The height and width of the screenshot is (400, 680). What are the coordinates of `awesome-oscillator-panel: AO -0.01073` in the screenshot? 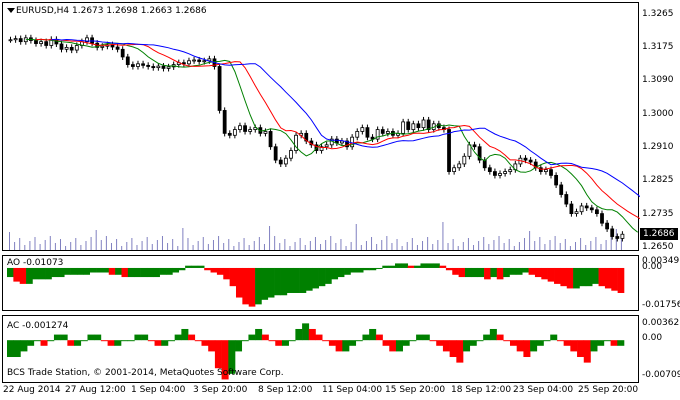 It's located at (320, 283).